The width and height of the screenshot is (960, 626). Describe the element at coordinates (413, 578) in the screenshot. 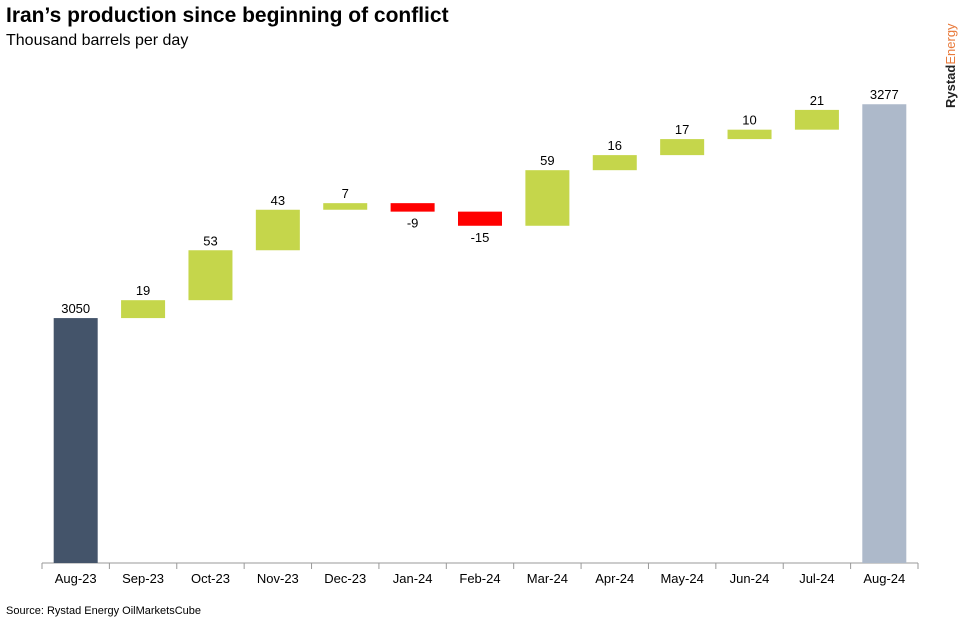

I see `x-tick-label: Jan-24` at that location.